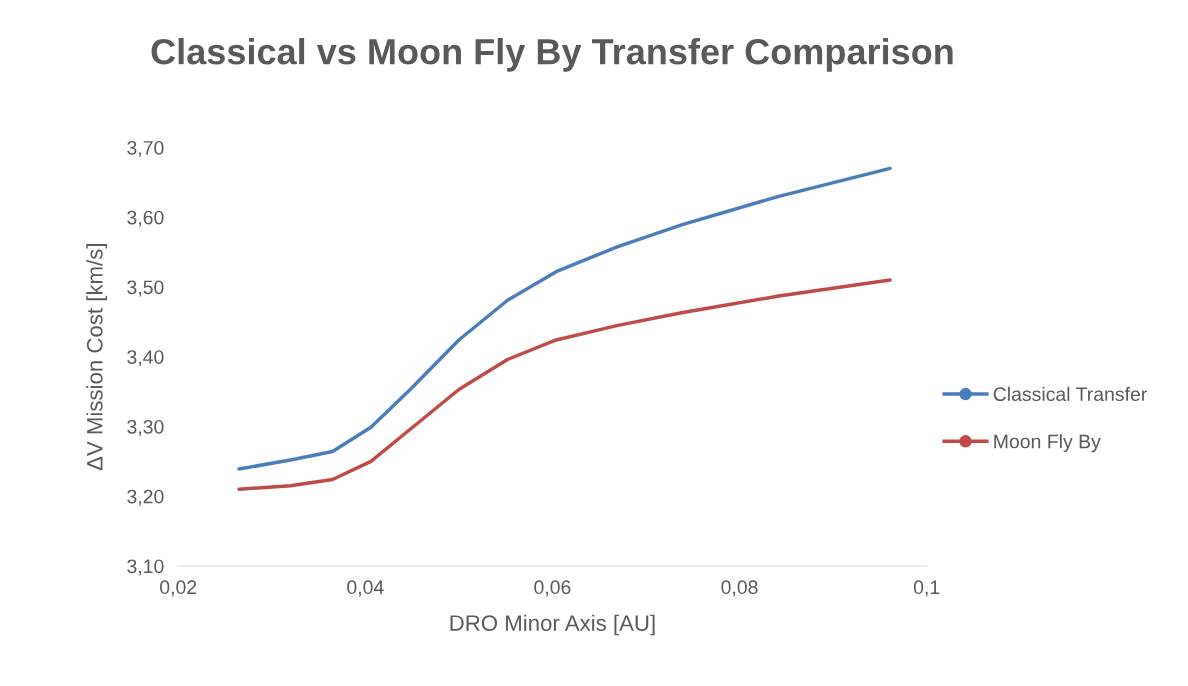 Image resolution: width=1188 pixels, height=686 pixels. What do you see at coordinates (552, 54) in the screenshot?
I see `chart-title: Classical vs Moon Fly By Transfer Comparison` at bounding box center [552, 54].